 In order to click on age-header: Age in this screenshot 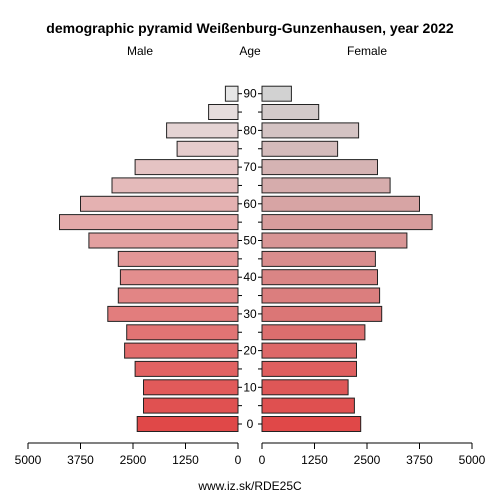, I will do `click(250, 51)`.